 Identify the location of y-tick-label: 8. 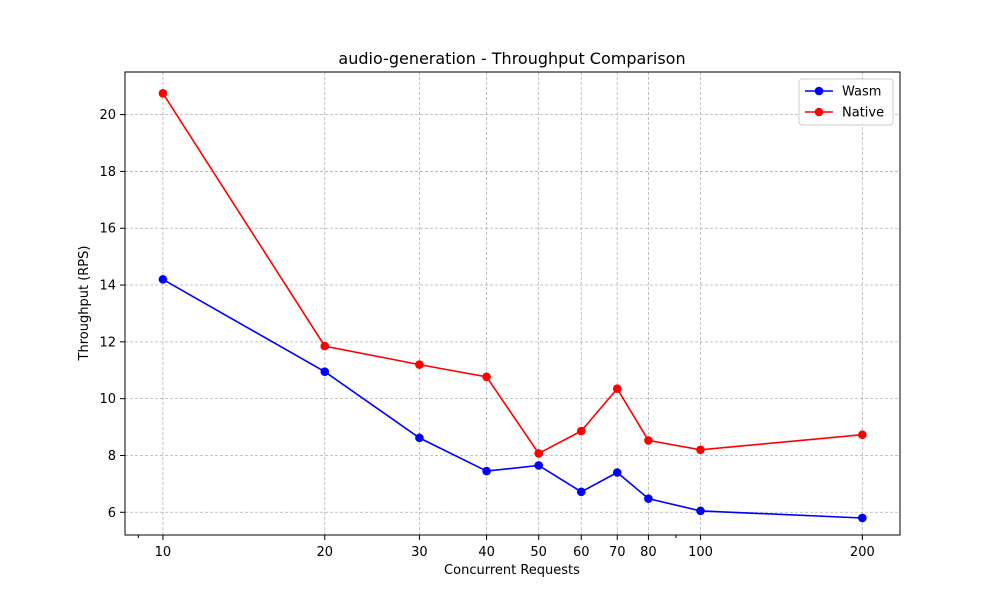
(112, 456).